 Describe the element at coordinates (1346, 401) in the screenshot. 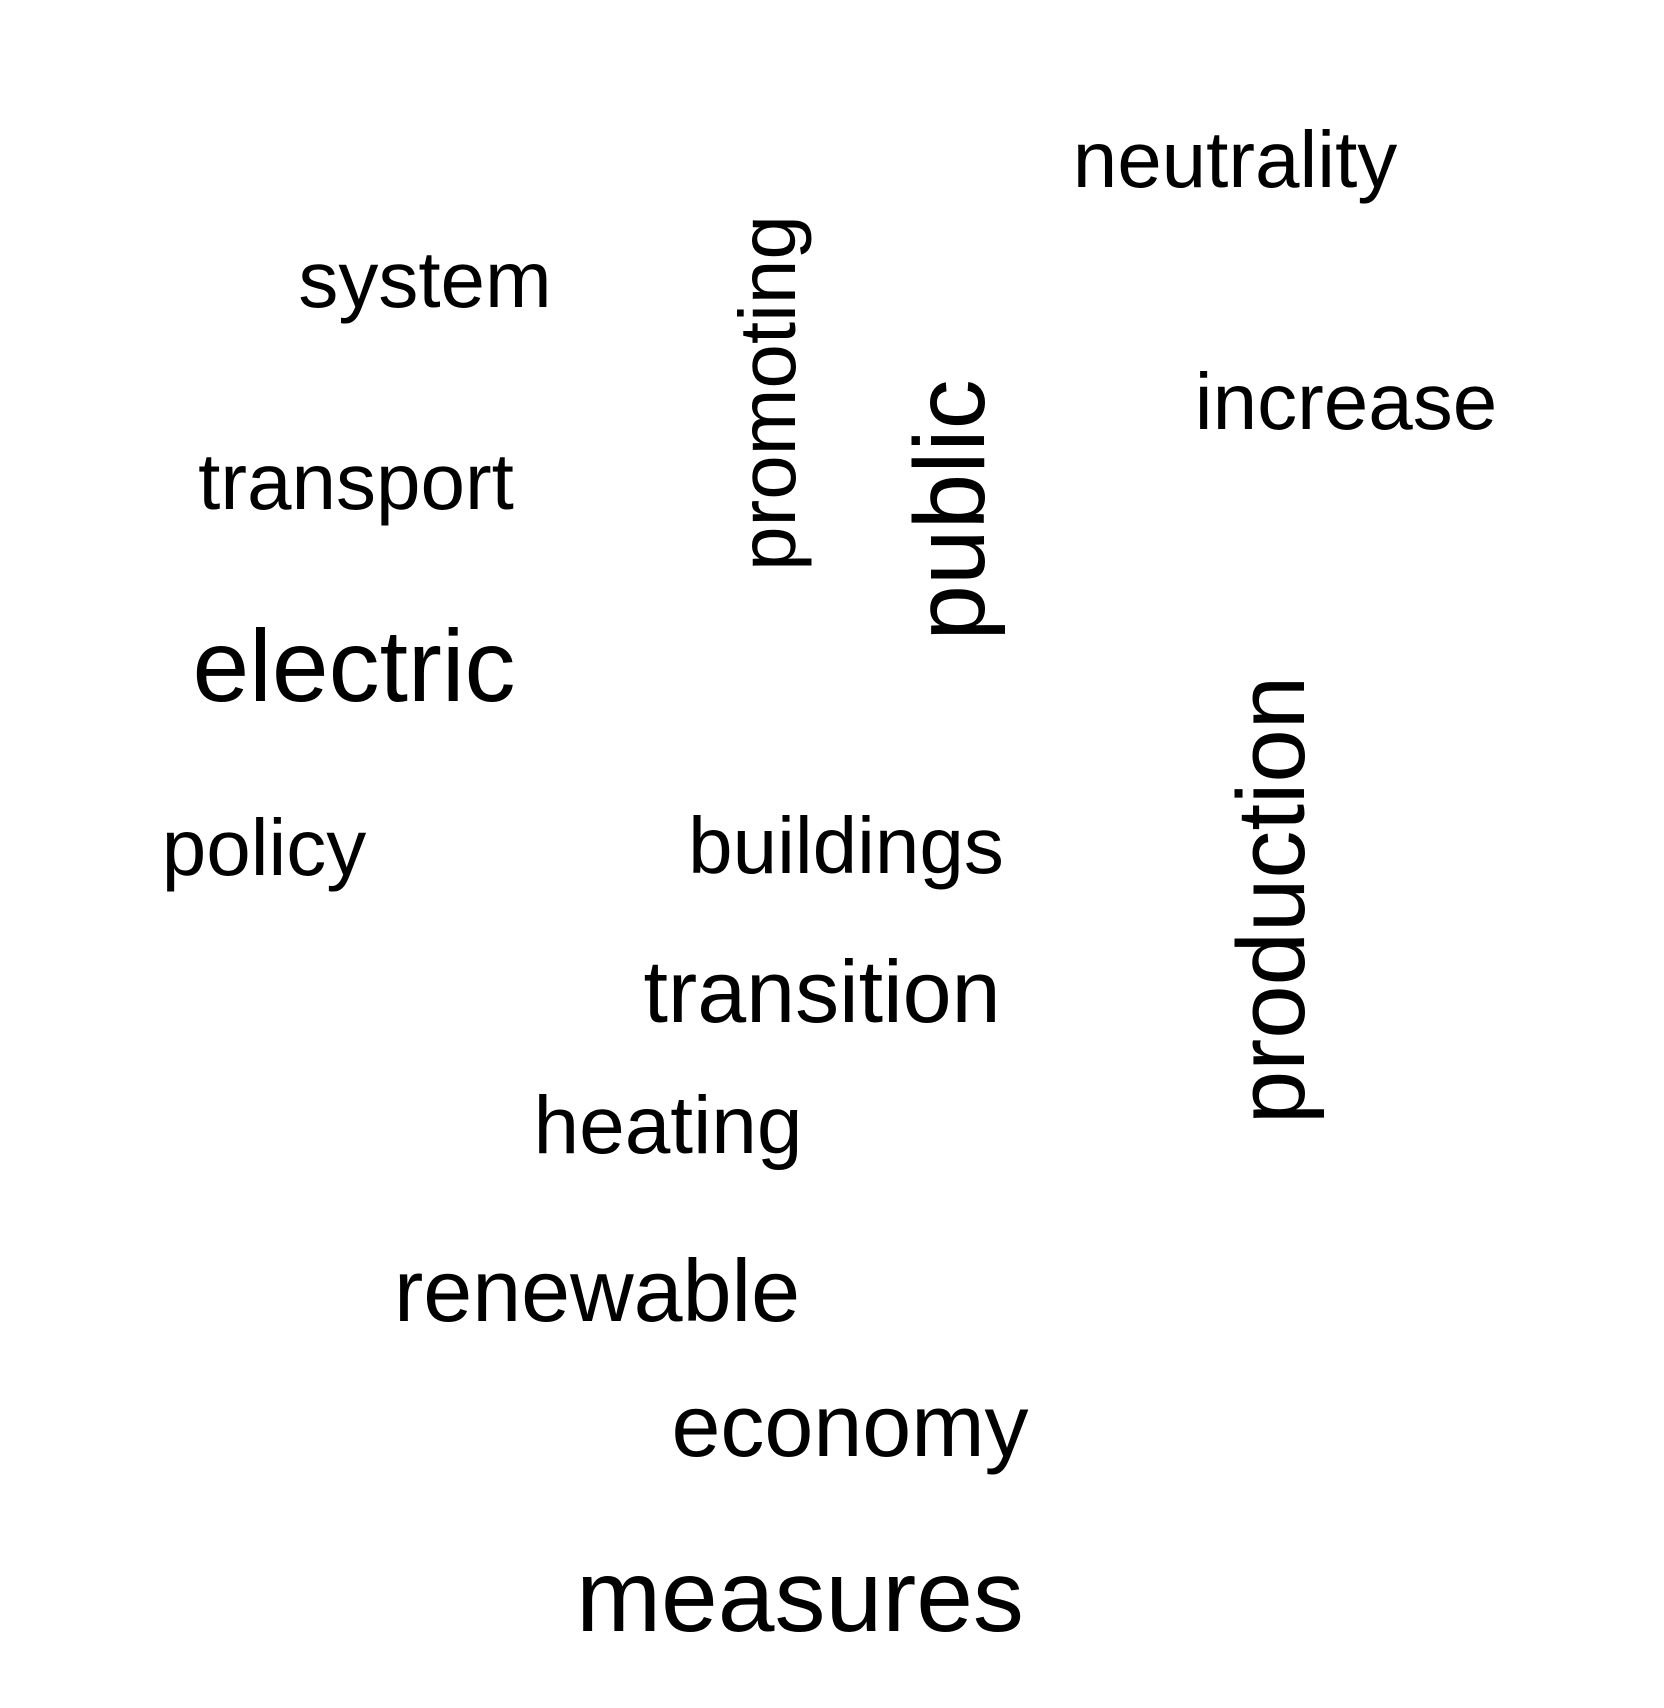

I see `word-increase: increase` at that location.